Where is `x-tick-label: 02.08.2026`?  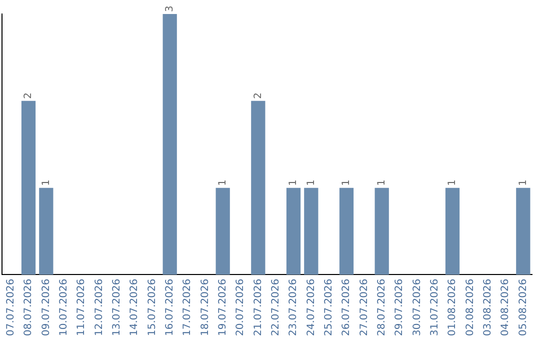
x-tick-label: 02.08.2026 is located at coordinates (470, 307).